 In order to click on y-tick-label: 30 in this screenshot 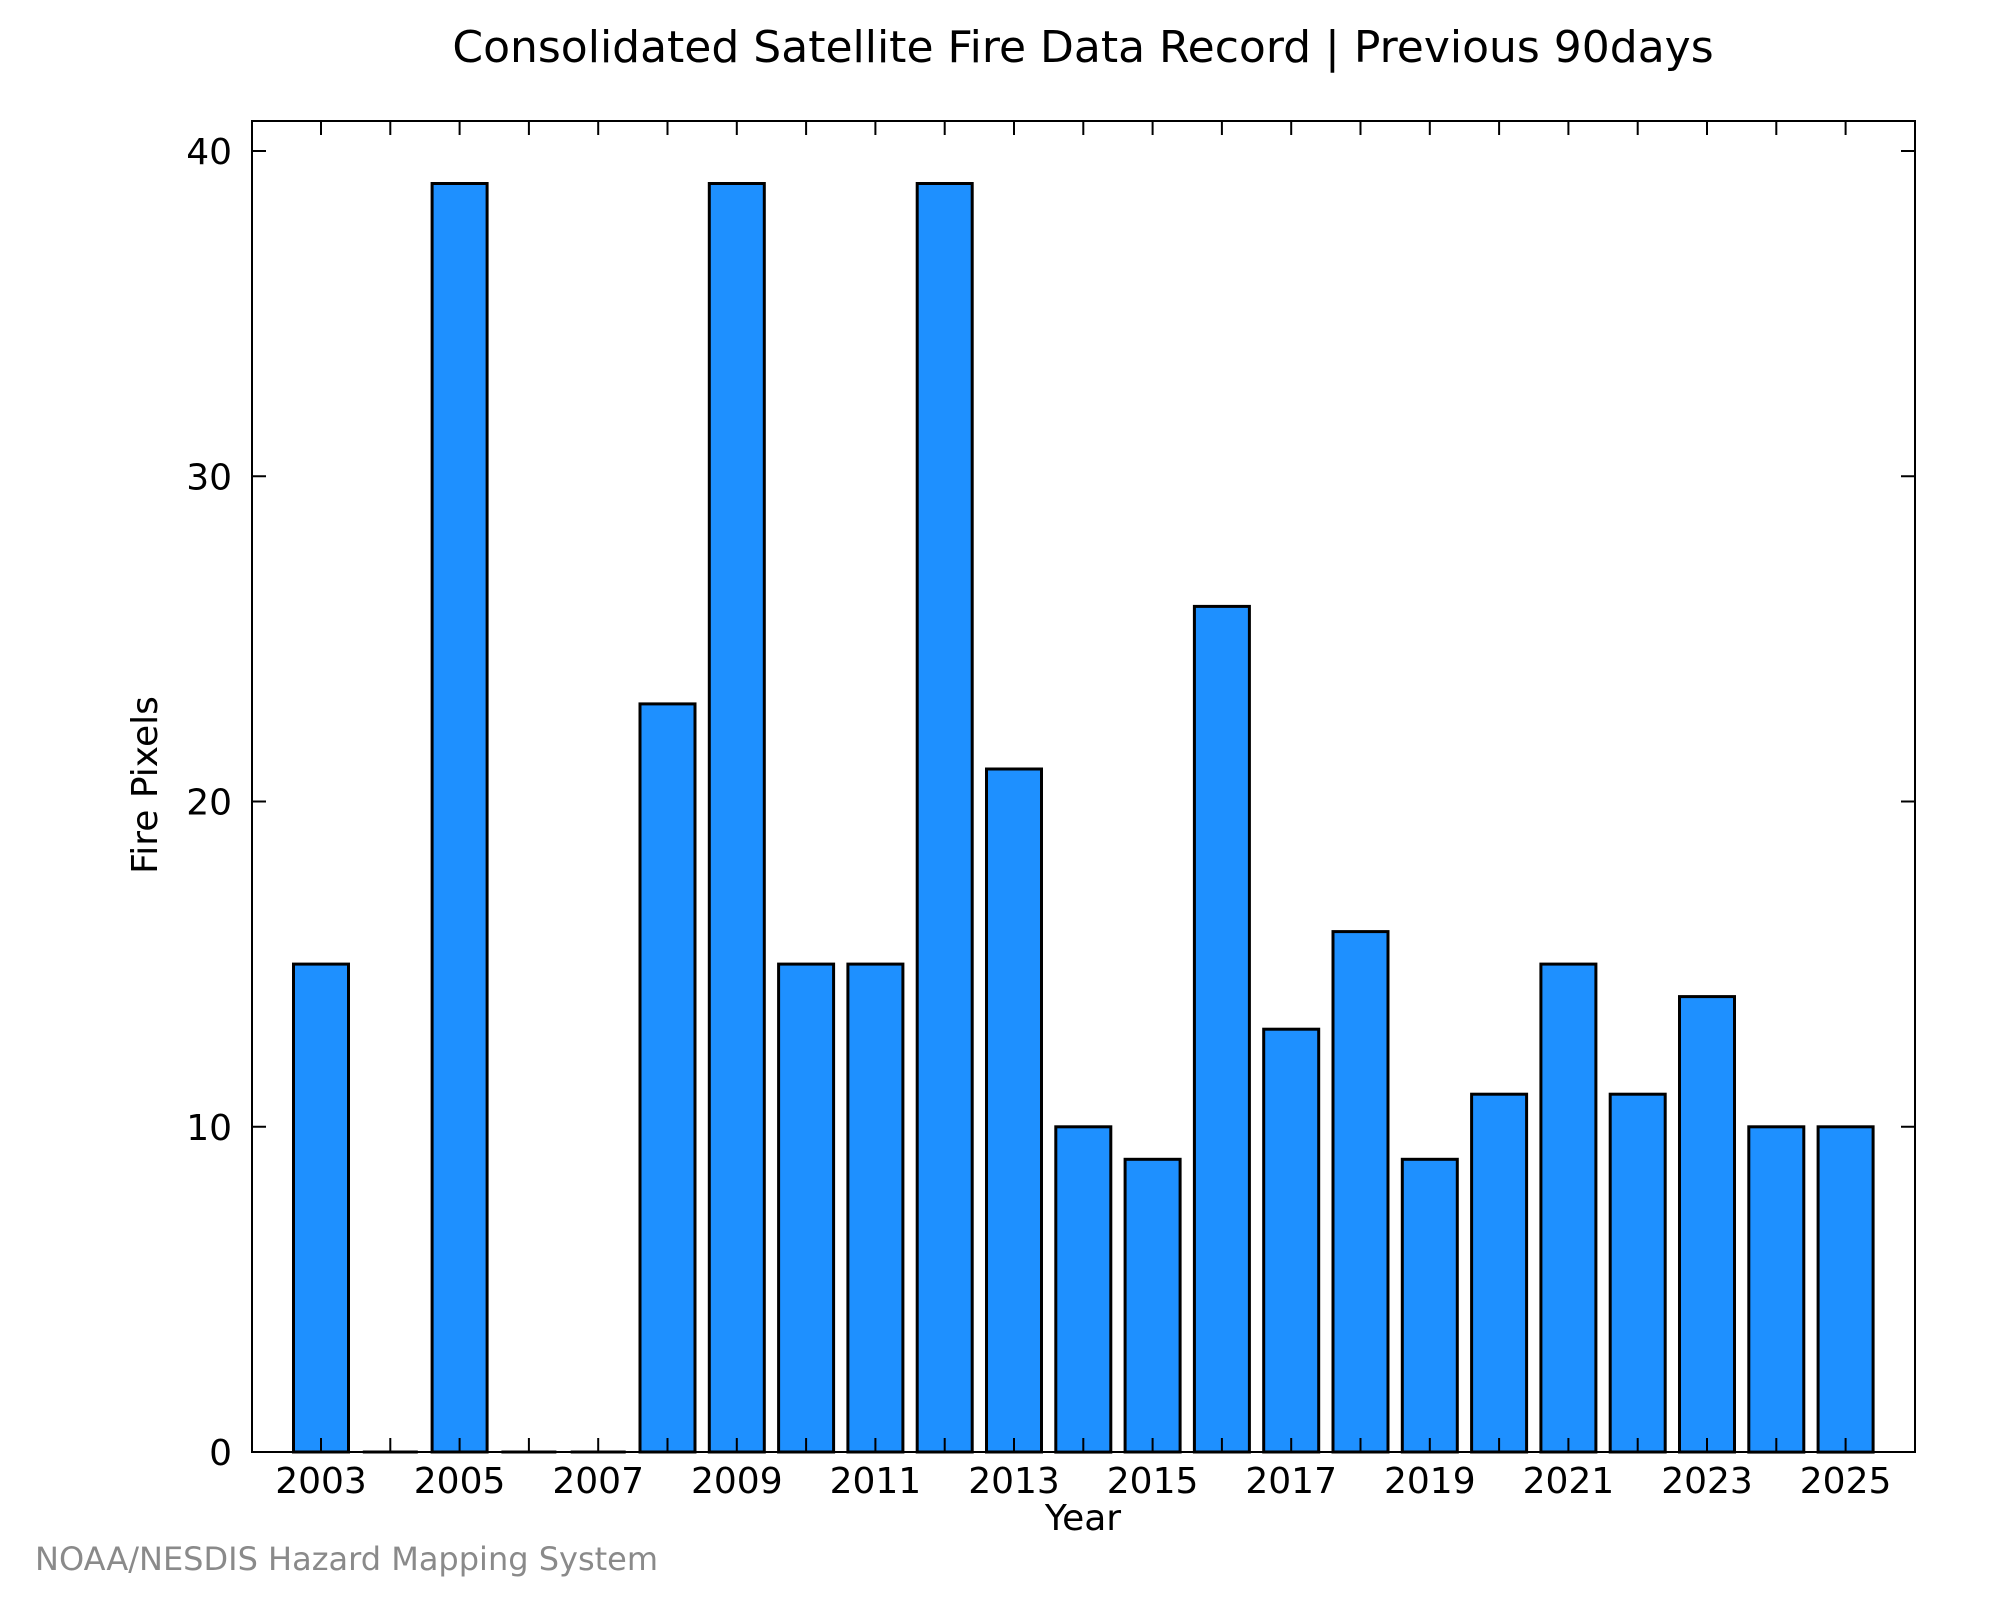, I will do `click(209, 477)`.